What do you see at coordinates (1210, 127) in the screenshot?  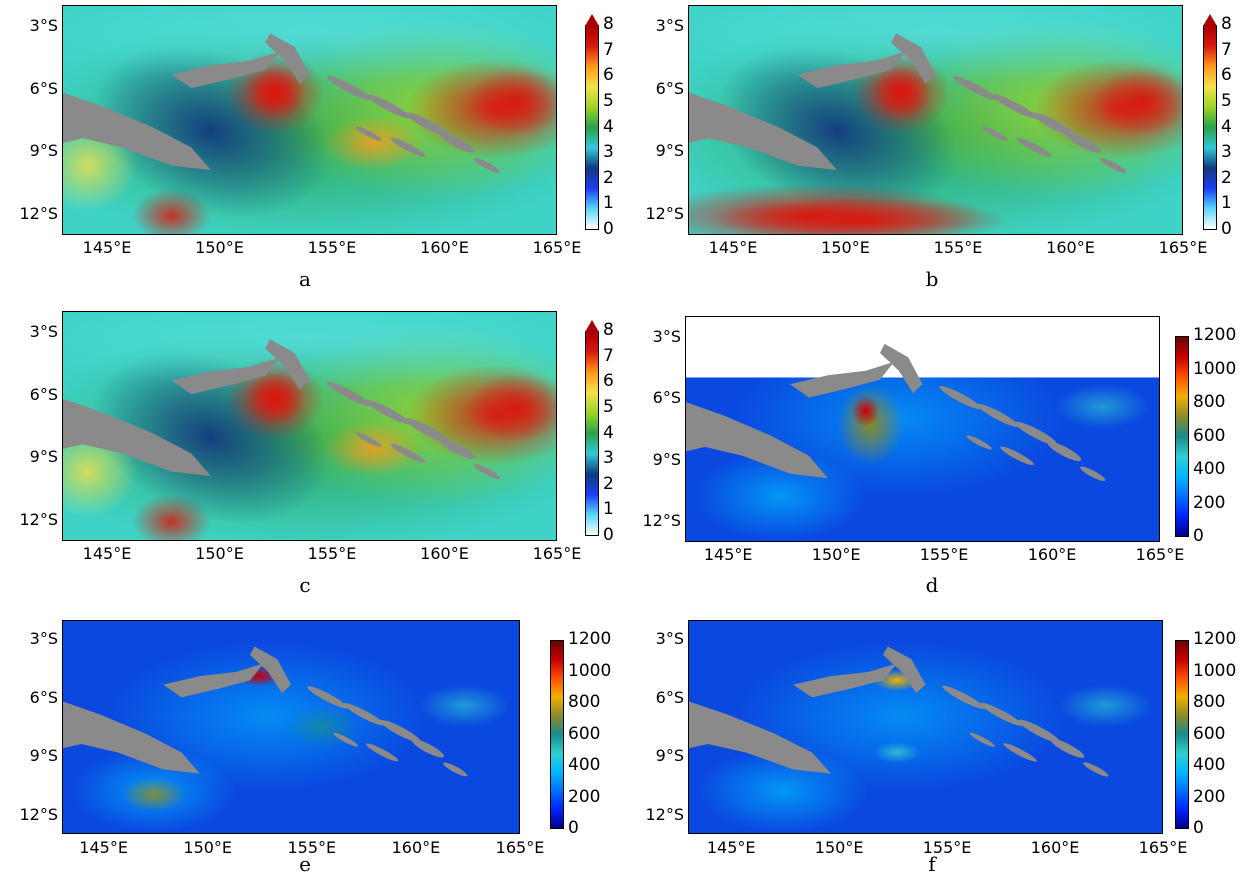 I see `colorbar-b` at bounding box center [1210, 127].